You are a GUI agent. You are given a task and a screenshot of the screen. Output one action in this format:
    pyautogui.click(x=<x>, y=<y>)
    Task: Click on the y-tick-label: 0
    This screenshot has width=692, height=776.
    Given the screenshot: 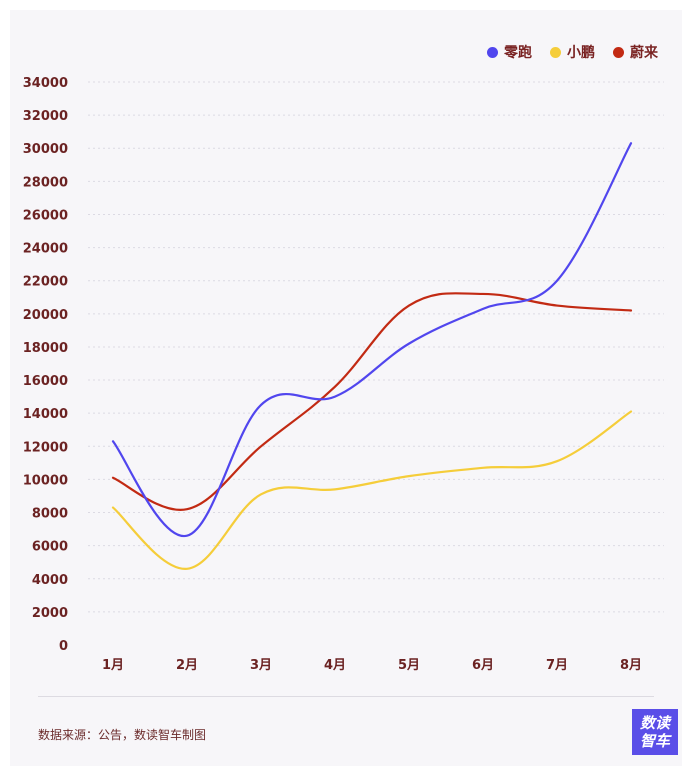 What is the action you would take?
    pyautogui.click(x=63, y=646)
    